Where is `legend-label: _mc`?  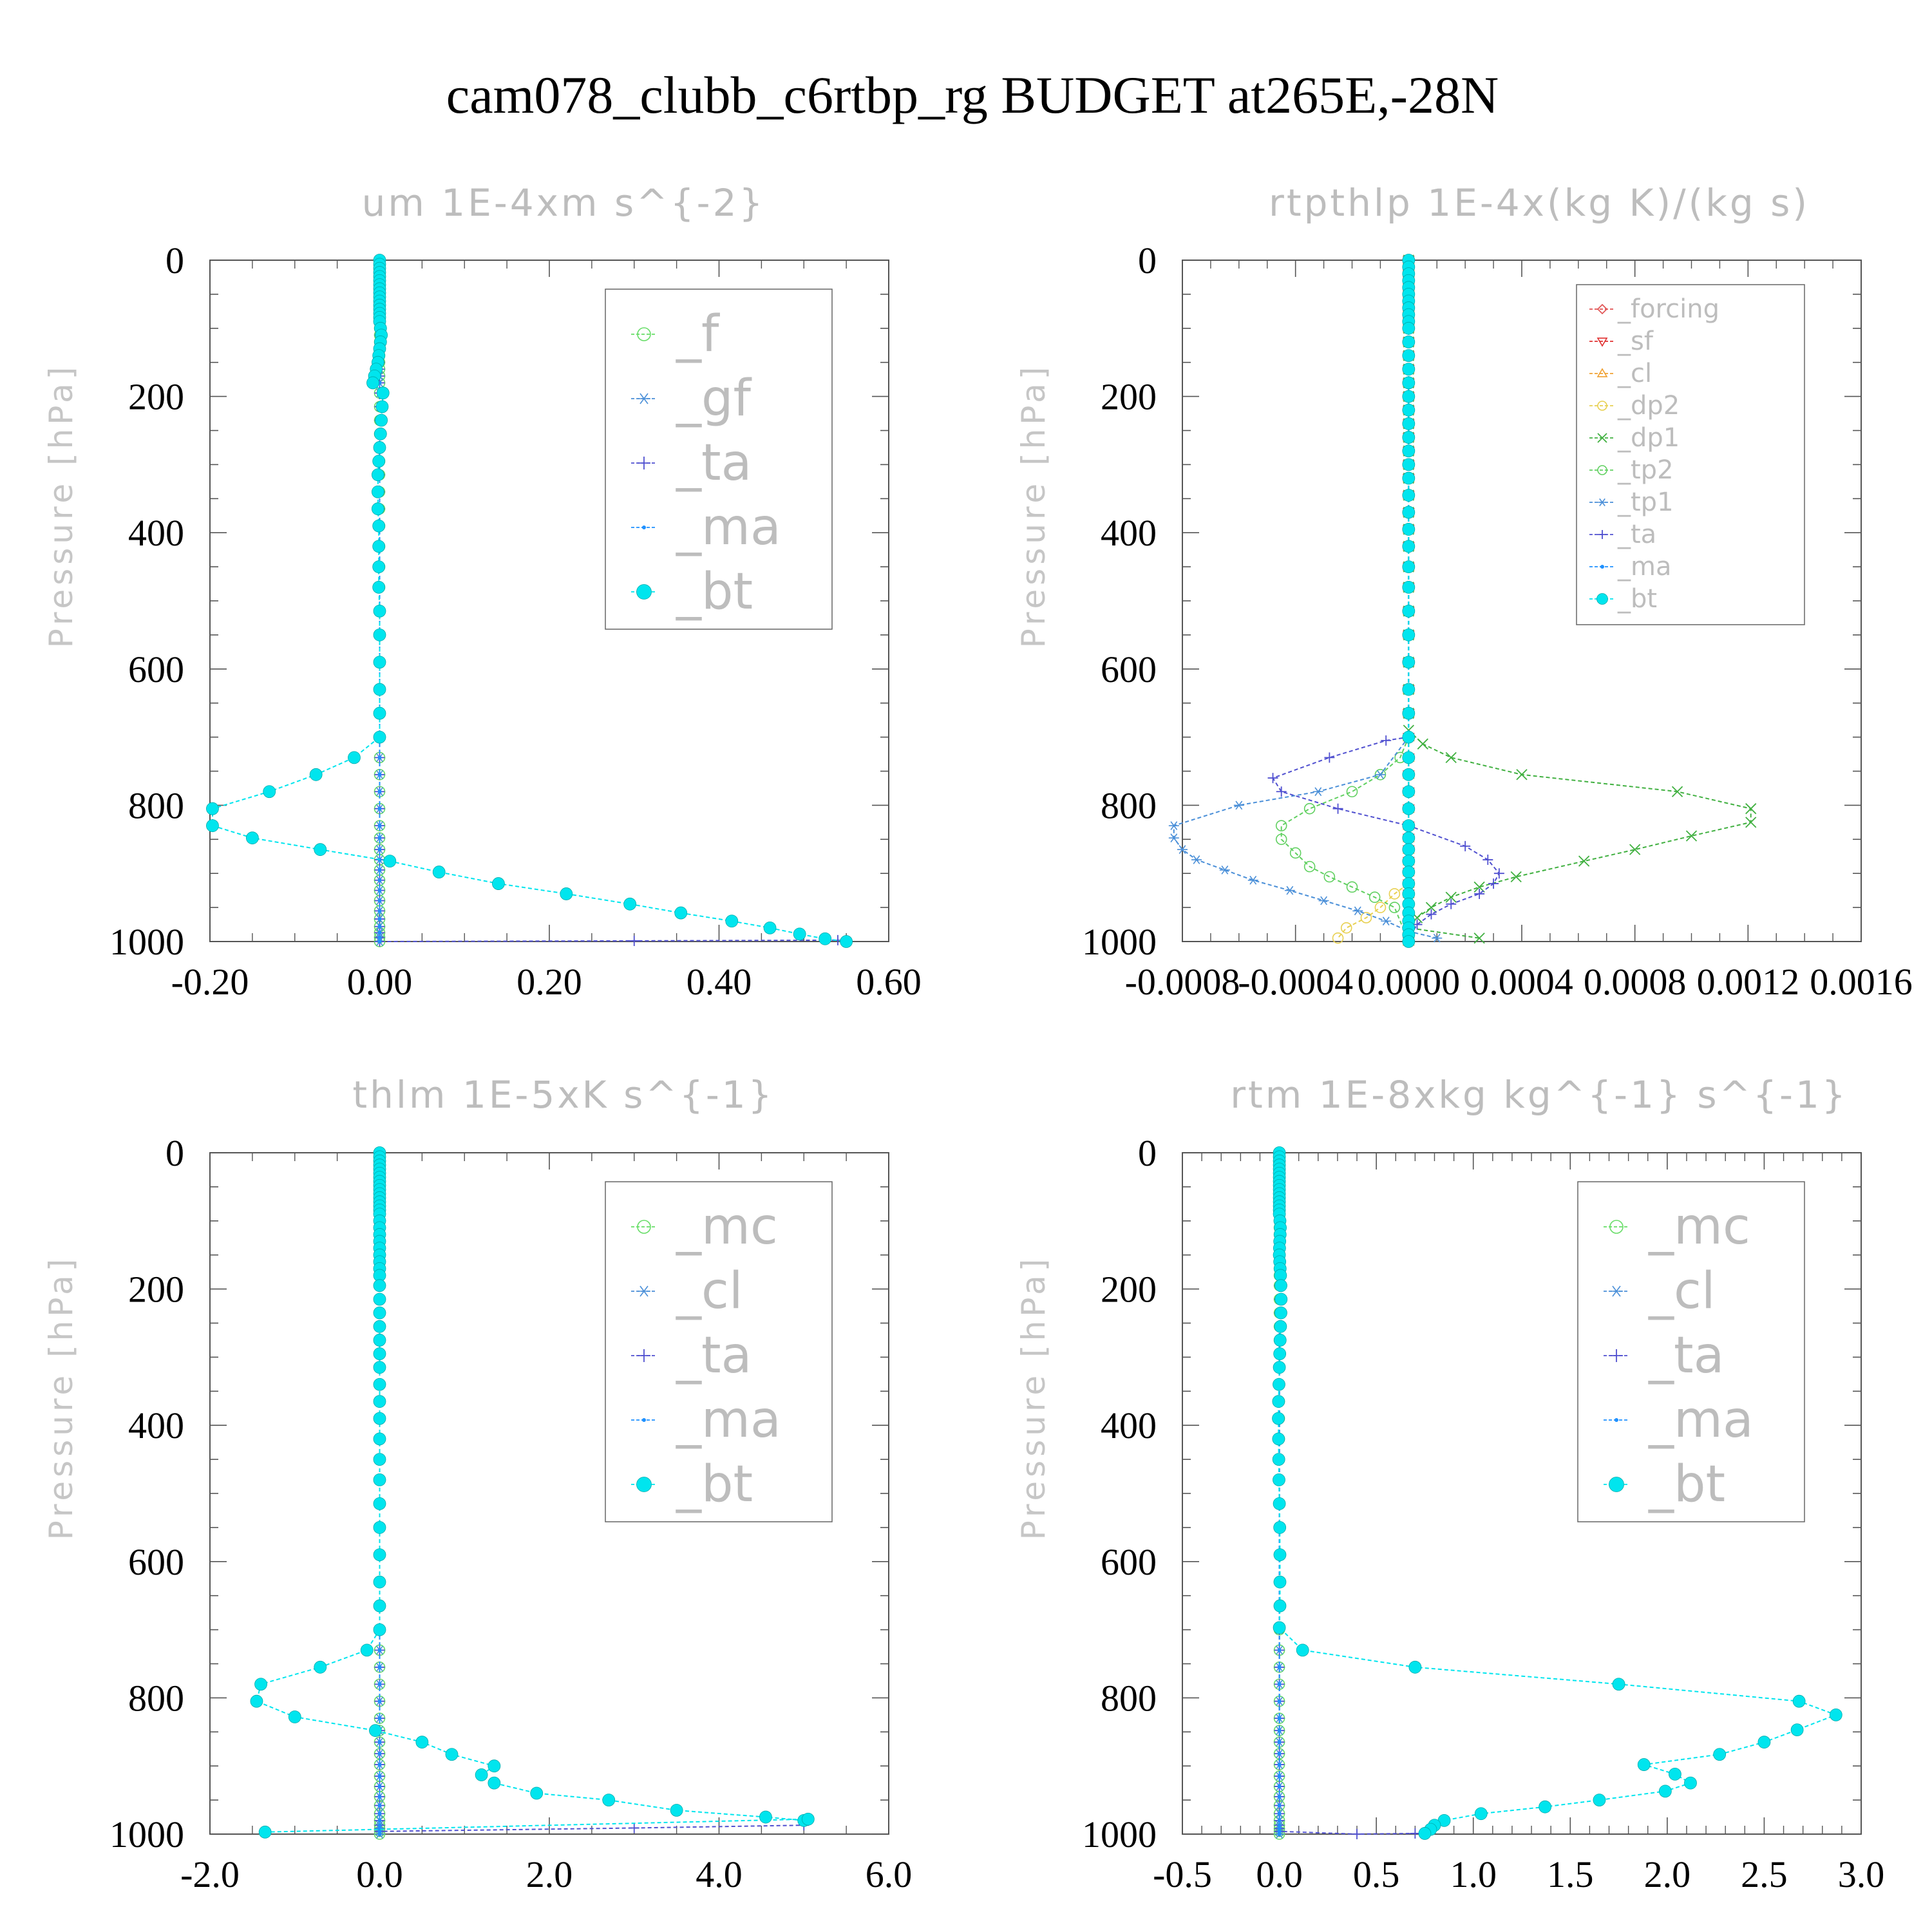 legend-label: _mc is located at coordinates (1699, 1227).